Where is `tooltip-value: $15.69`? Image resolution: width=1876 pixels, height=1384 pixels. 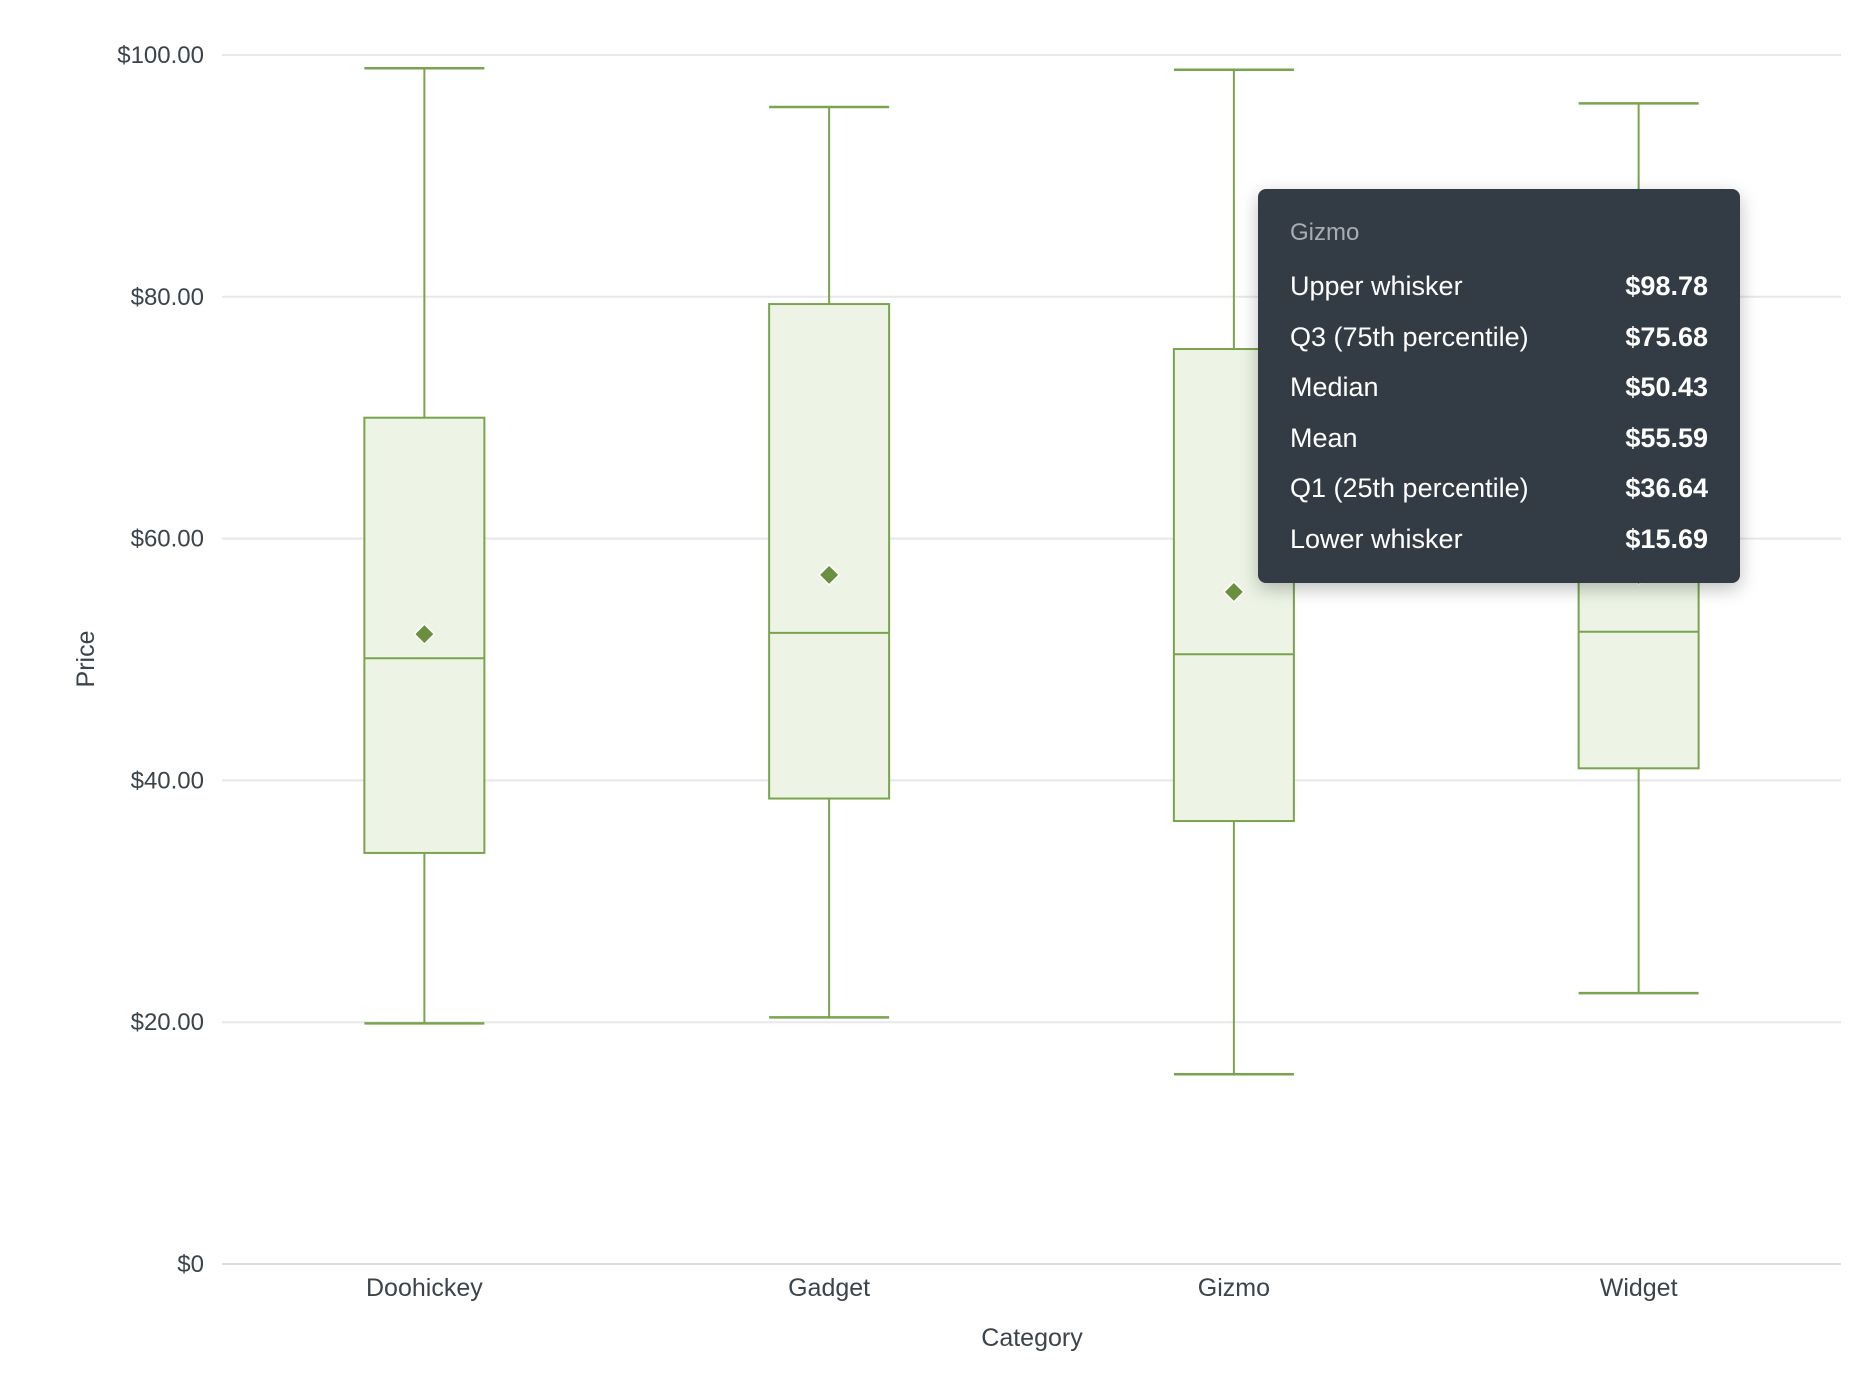
tooltip-value: $15.69 is located at coordinates (1666, 538).